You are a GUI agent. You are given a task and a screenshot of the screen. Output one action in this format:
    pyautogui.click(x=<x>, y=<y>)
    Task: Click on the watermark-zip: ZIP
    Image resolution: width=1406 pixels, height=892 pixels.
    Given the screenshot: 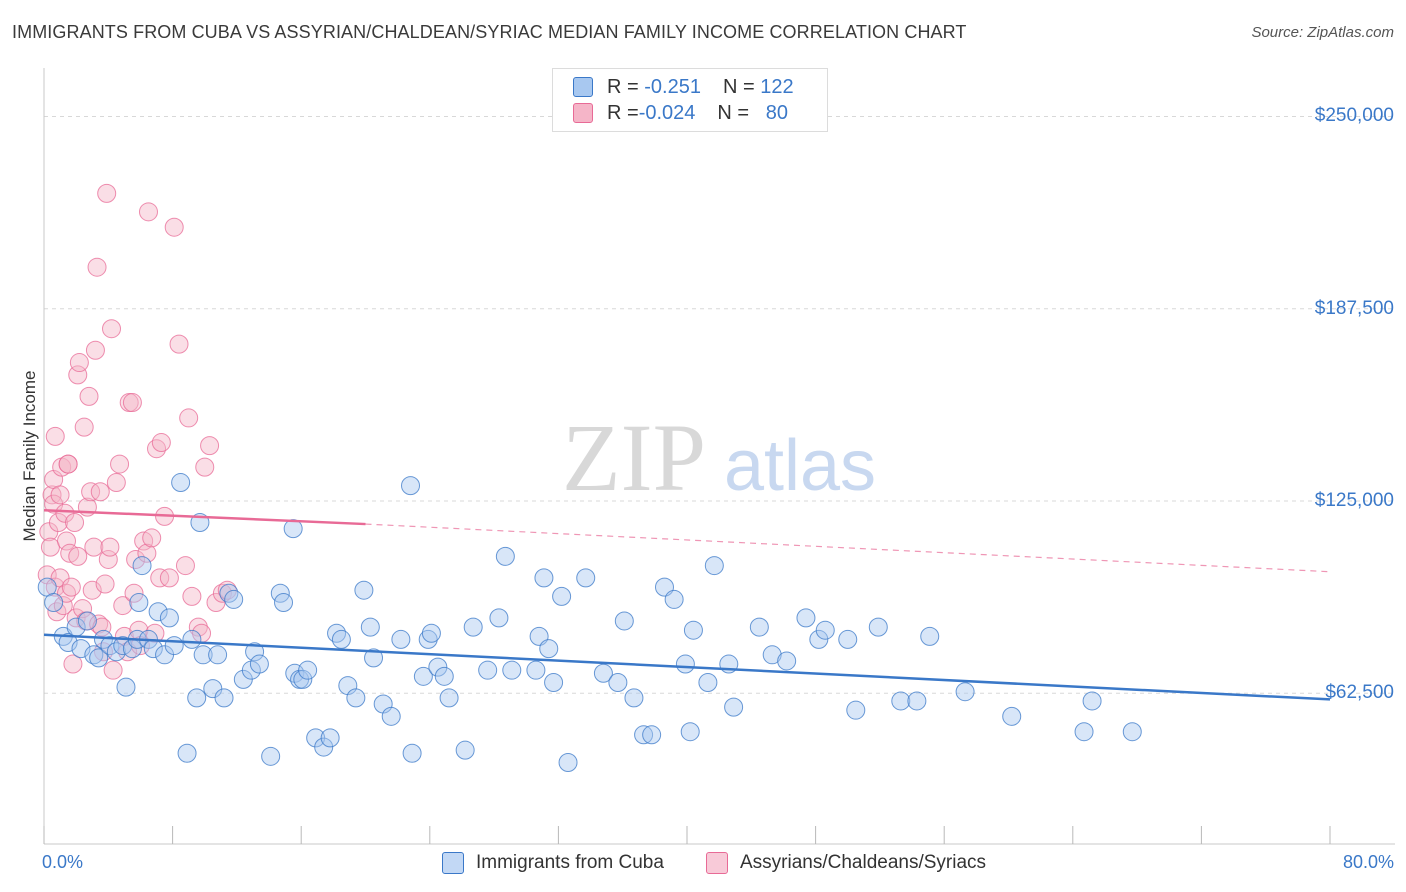 What is the action you would take?
    pyautogui.click(x=634, y=457)
    